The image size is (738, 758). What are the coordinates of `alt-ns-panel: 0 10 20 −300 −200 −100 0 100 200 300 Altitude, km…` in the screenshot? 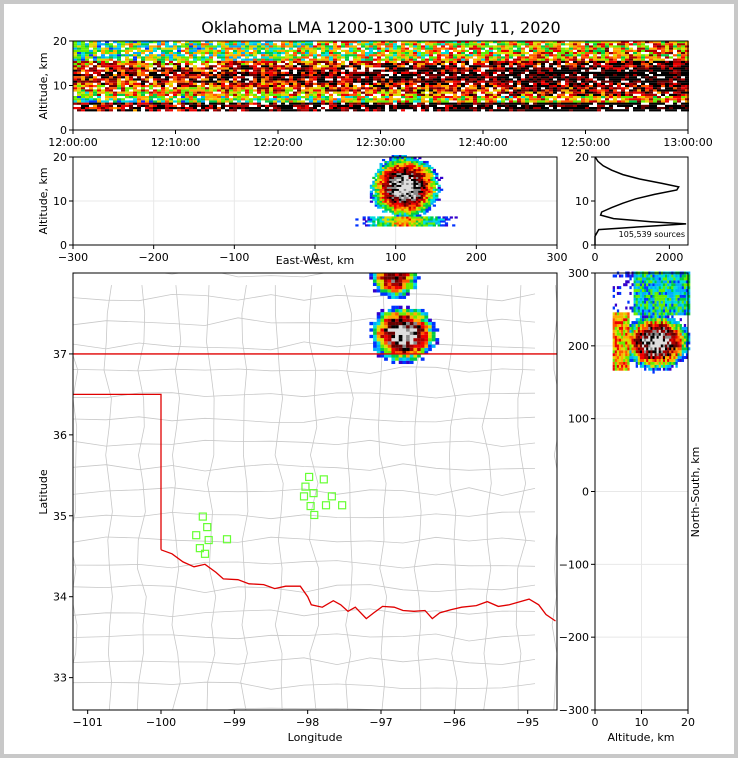 It's located at (630, 505).